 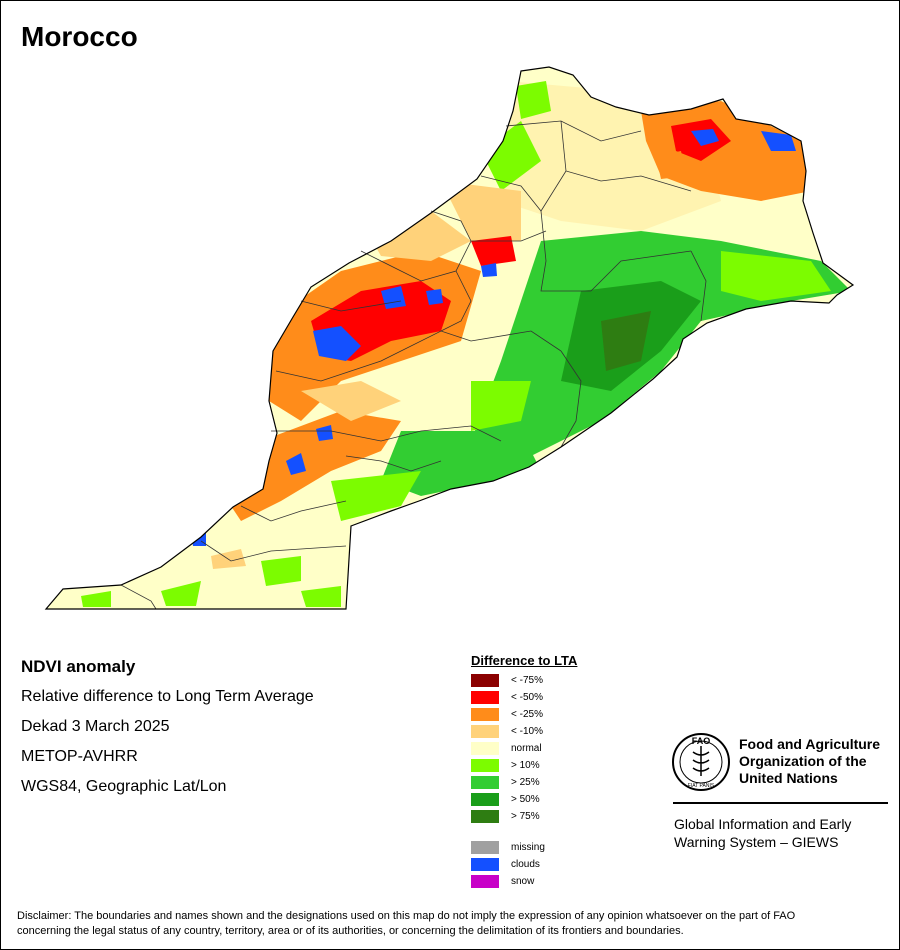 I want to click on legend-item: > 50%, so click(x=524, y=799).